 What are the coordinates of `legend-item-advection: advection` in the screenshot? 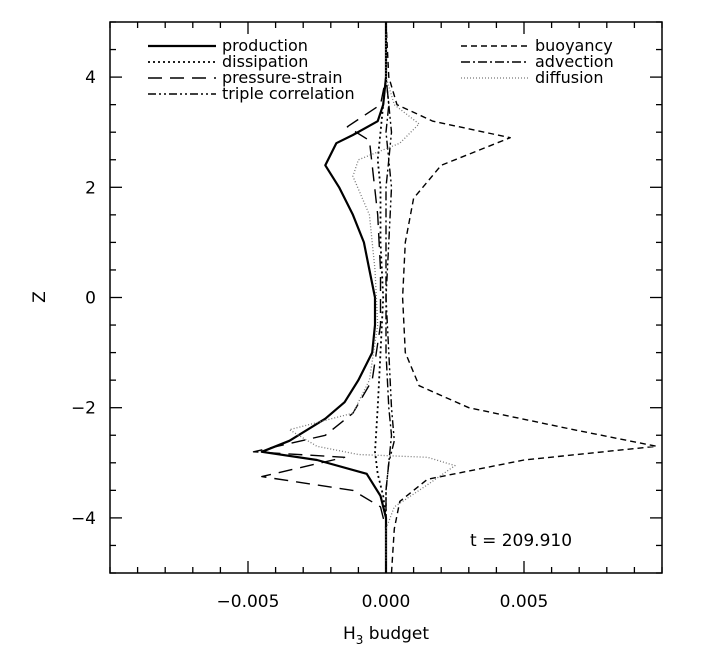 It's located at (537, 61).